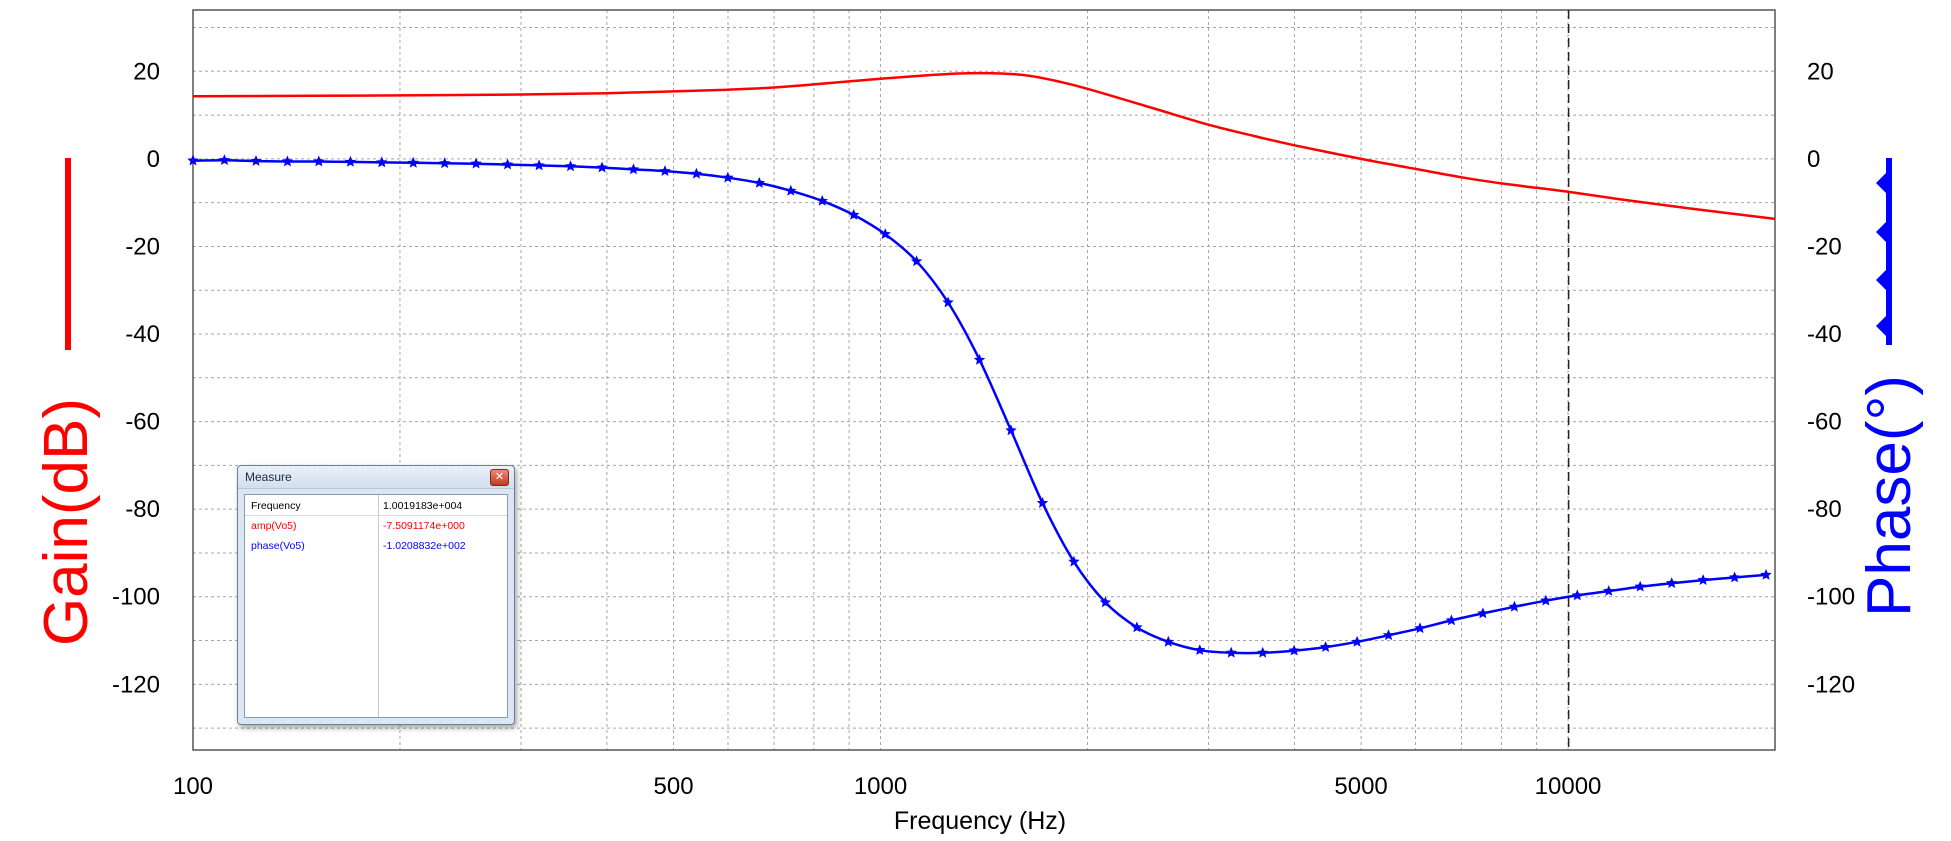 This screenshot has width=1951, height=841. What do you see at coordinates (153, 159) in the screenshot?
I see `y-tick-label-left: 0` at bounding box center [153, 159].